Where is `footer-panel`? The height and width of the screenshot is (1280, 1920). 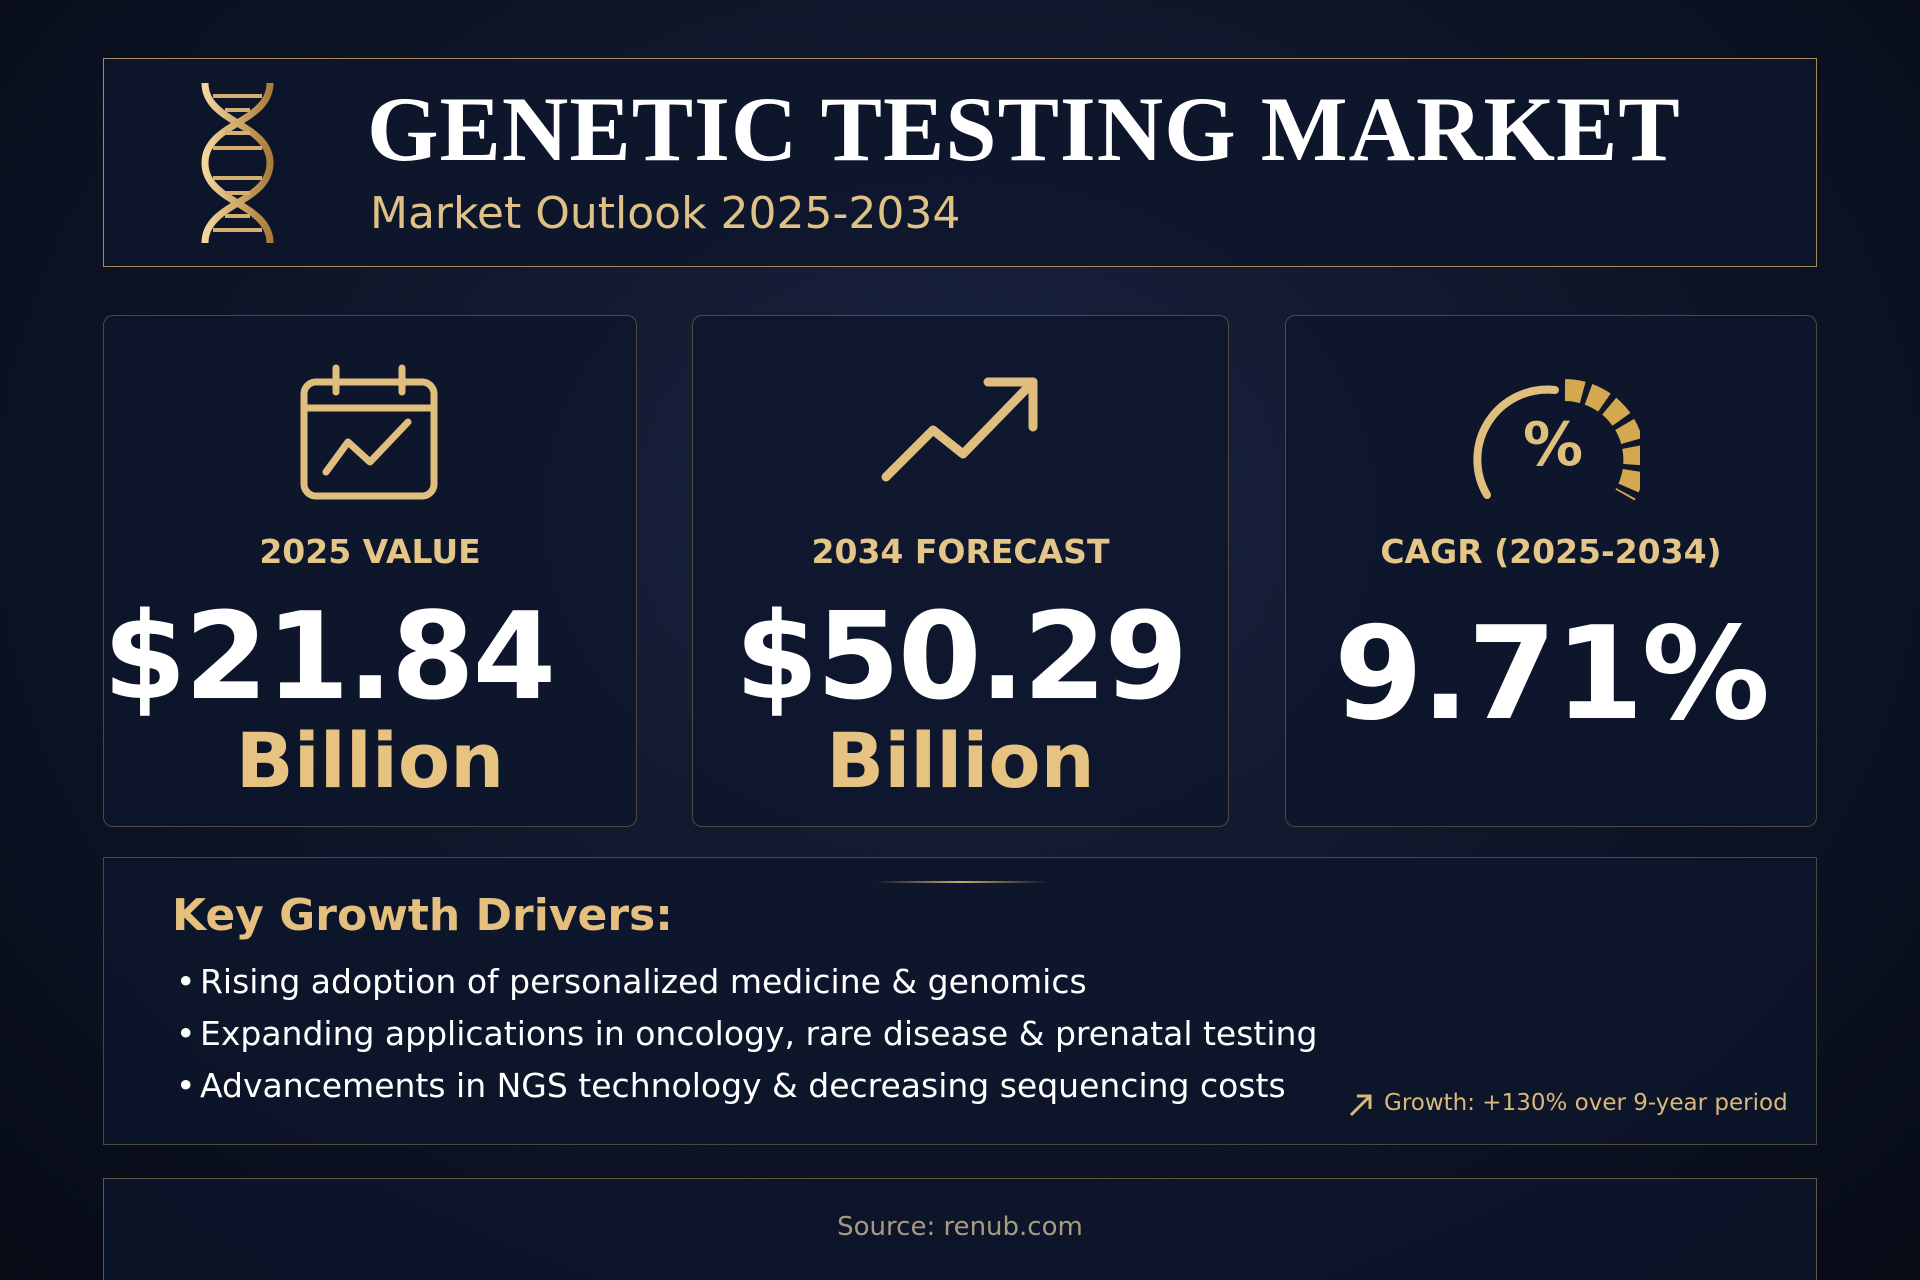 footer-panel is located at coordinates (960, 1229).